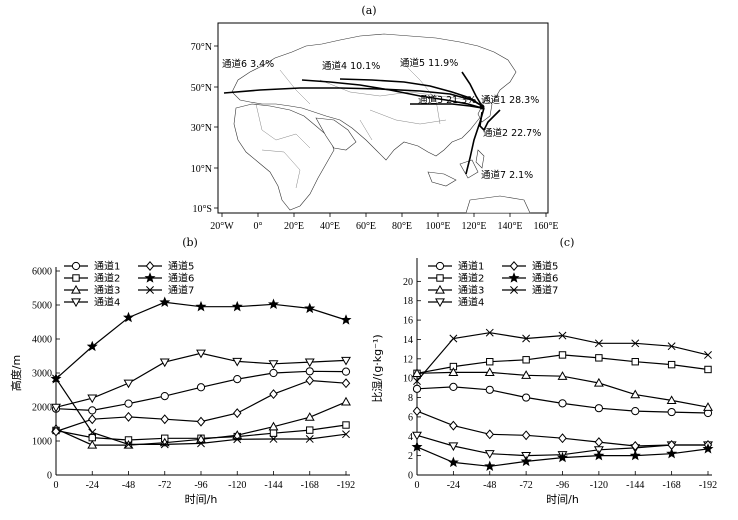  I want to click on y-tick-label: 4000, so click(42, 340).